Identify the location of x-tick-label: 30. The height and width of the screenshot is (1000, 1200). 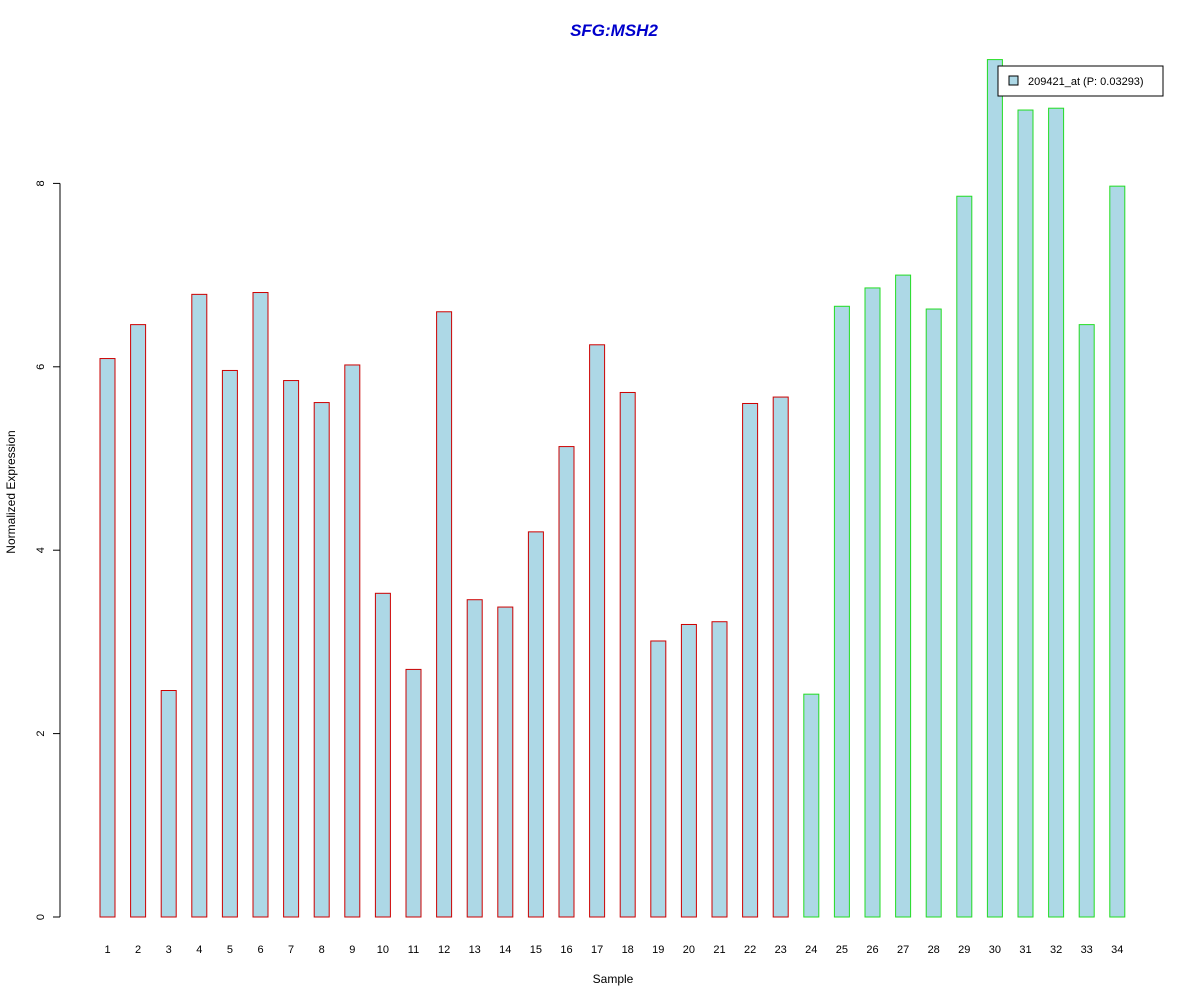
(995, 950).